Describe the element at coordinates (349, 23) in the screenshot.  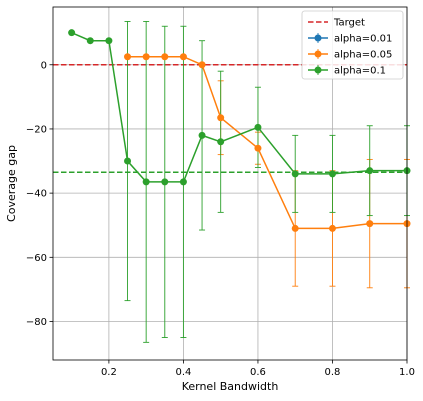
I see `legend-label: Target` at that location.